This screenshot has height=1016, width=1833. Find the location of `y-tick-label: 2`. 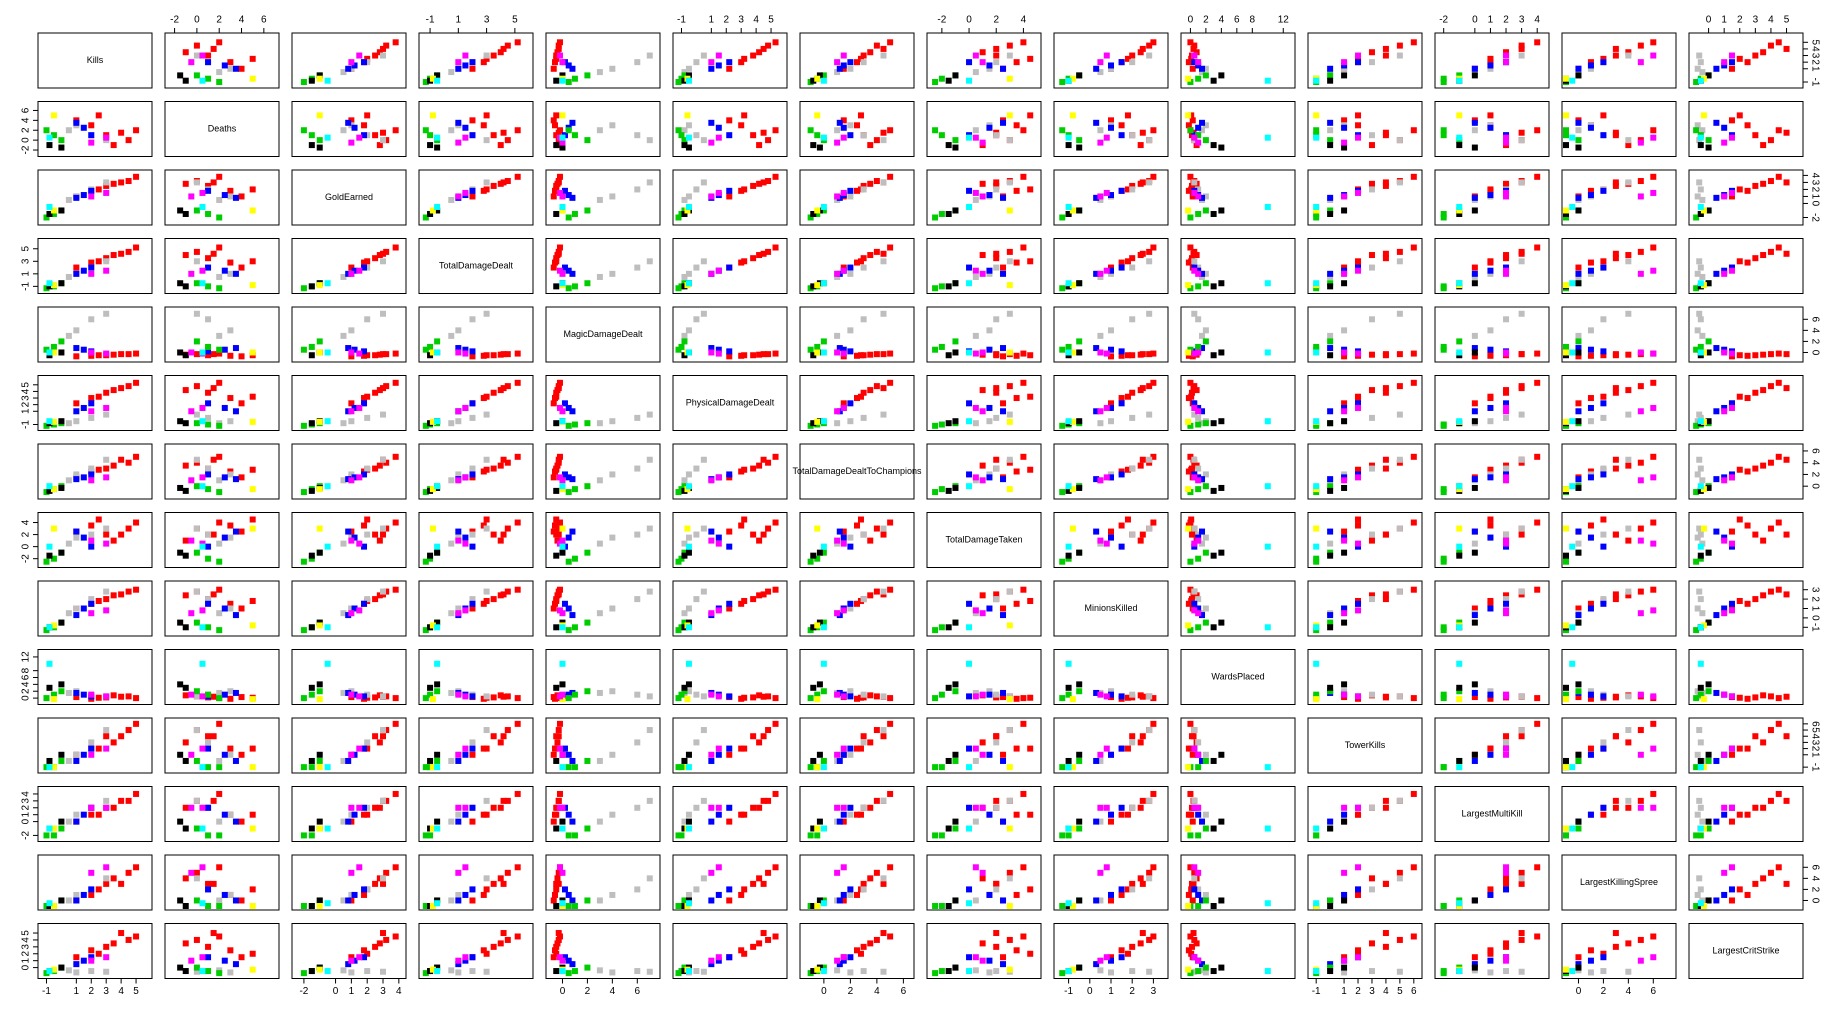

y-tick-label: 2 is located at coordinates (1814, 342).